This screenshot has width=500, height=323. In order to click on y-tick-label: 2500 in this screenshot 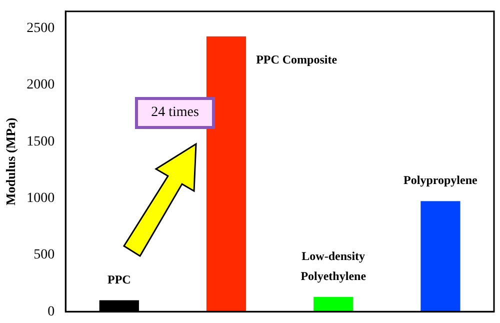, I will do `click(40, 28)`.